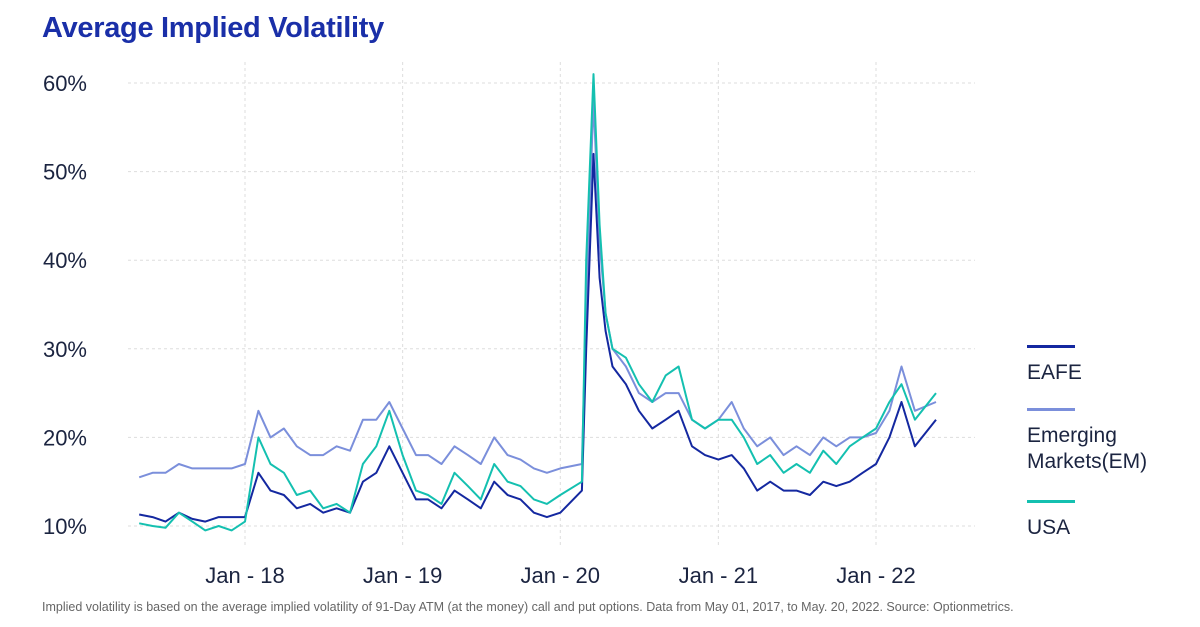 This screenshot has height=627, width=1200. Describe the element at coordinates (213, 28) in the screenshot. I see `chart-title: Average Implied Volatility` at that location.